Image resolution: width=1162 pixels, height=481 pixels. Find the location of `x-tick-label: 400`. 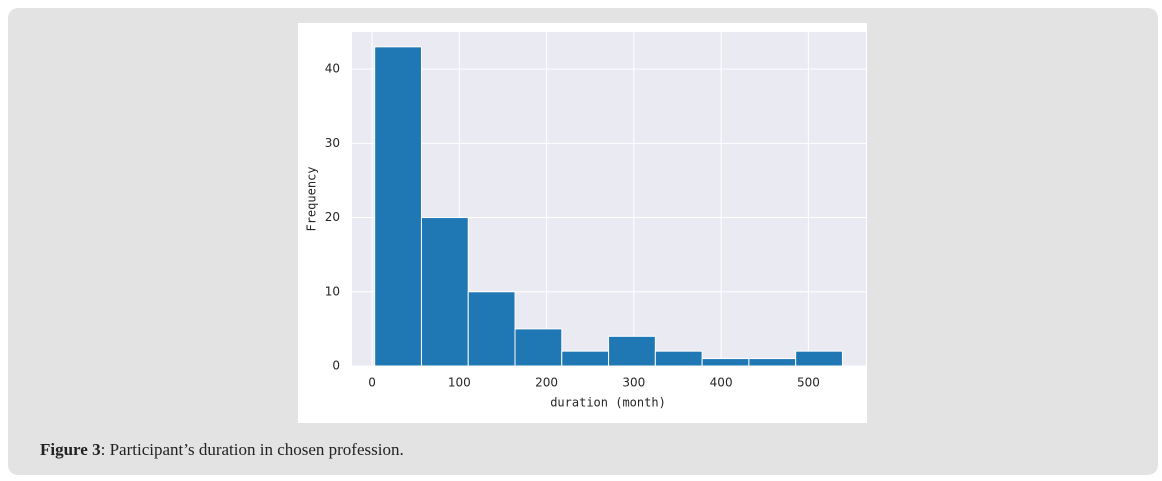

x-tick-label: 400 is located at coordinates (721, 383).